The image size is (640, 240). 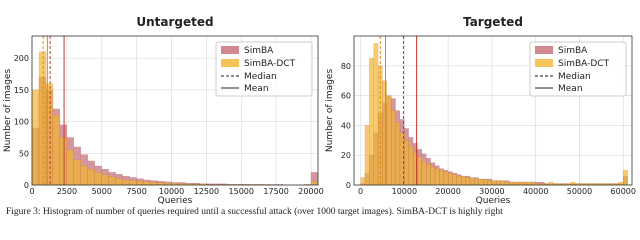 I want to click on x-tick-label: 17500, so click(x=275, y=191).